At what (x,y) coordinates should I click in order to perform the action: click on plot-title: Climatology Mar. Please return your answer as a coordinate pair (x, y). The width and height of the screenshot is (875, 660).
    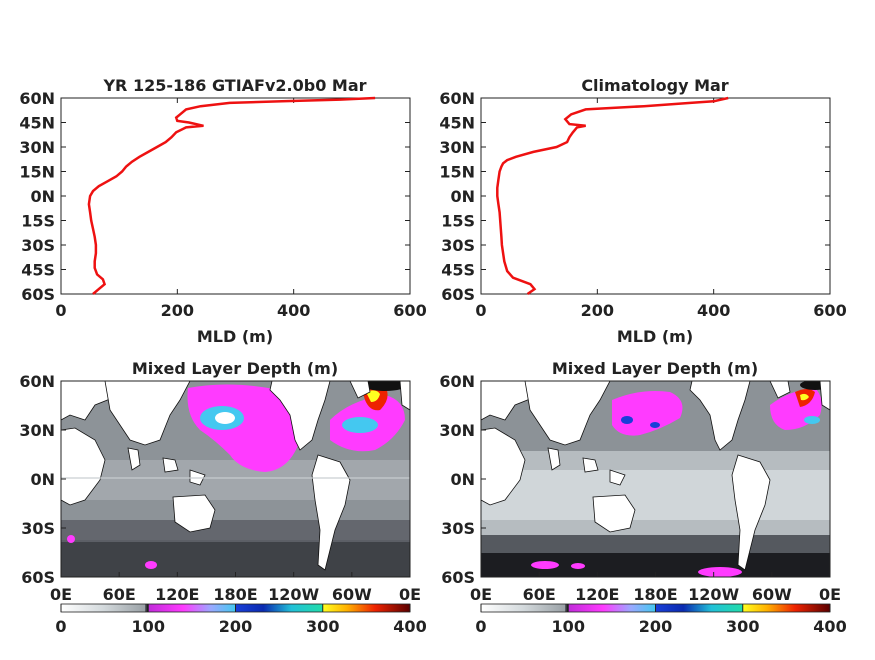
    Looking at the image, I should click on (654, 85).